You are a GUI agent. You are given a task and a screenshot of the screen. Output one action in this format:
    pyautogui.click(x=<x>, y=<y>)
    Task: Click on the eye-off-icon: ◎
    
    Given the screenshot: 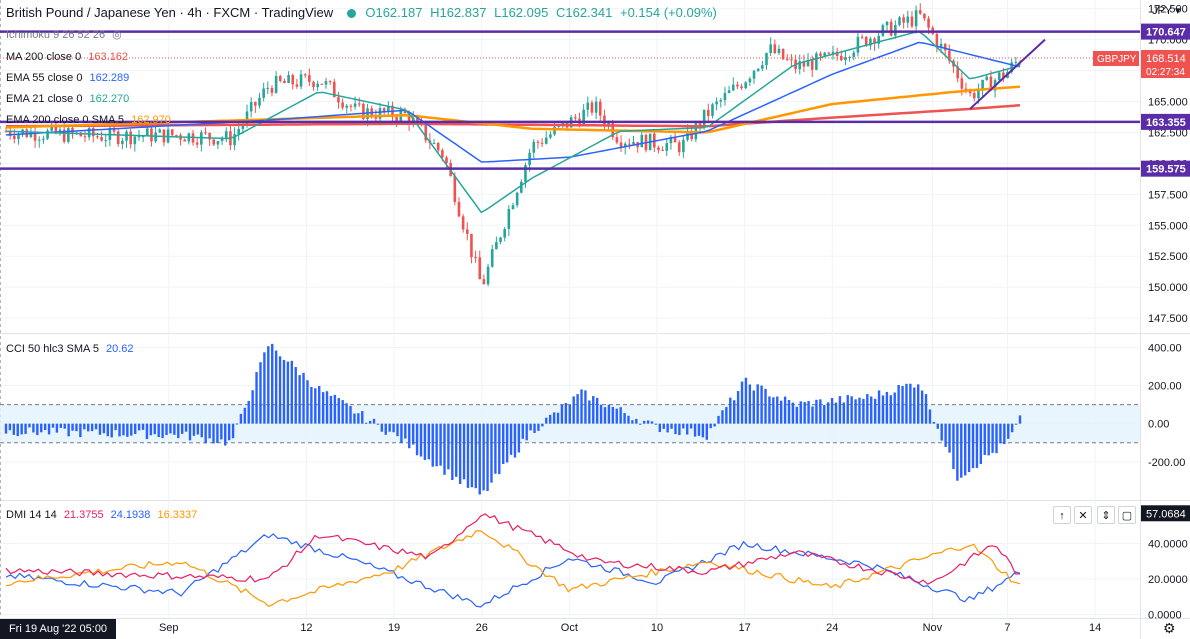 What is the action you would take?
    pyautogui.click(x=117, y=35)
    